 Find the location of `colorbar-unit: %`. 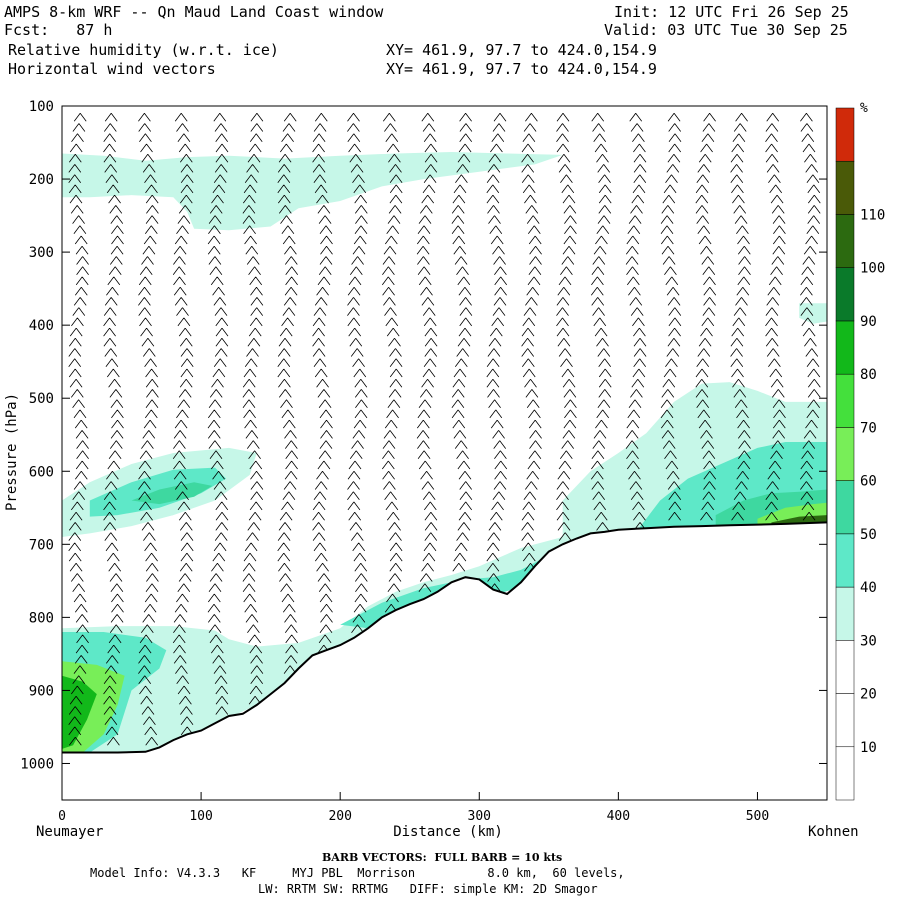

colorbar-unit: % is located at coordinates (864, 108).